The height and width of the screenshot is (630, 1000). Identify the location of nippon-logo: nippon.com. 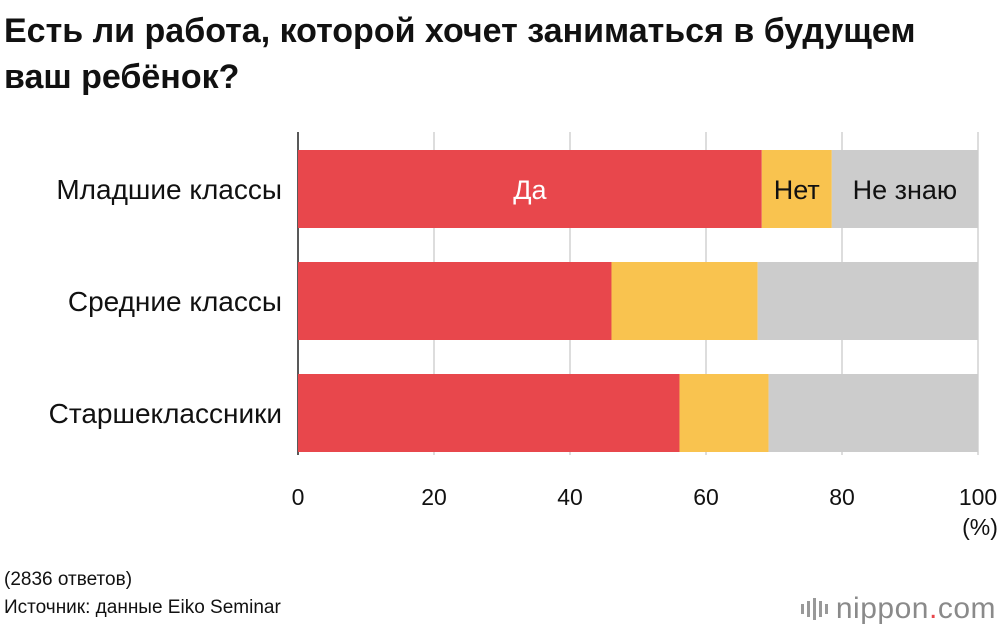
(898, 609).